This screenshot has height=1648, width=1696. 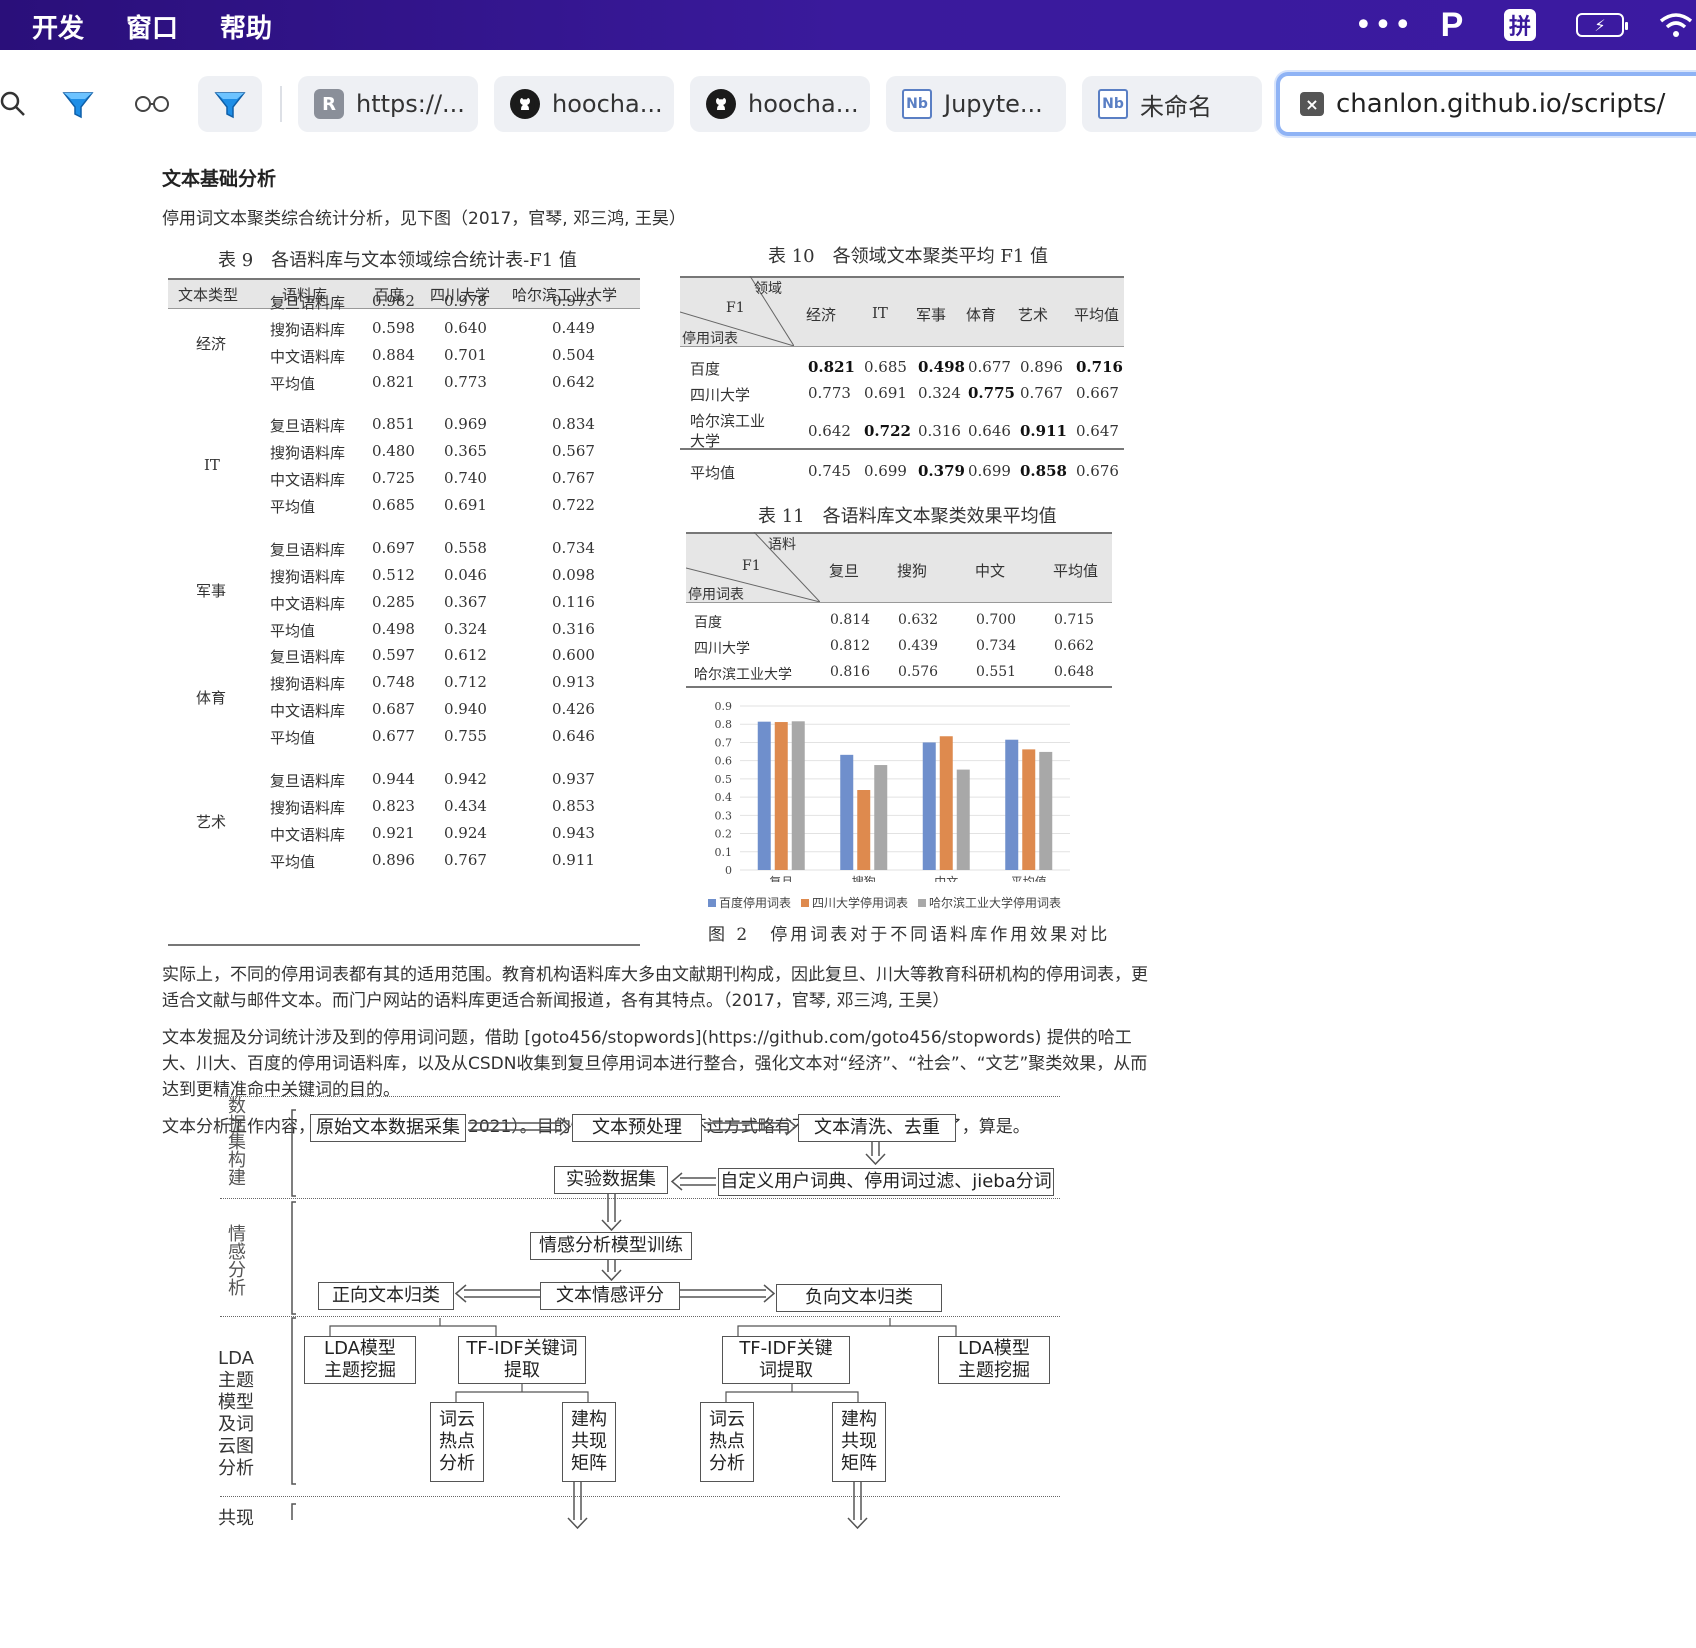 What do you see at coordinates (465, 682) in the screenshot?
I see `table-9-value-cell: 0.712` at bounding box center [465, 682].